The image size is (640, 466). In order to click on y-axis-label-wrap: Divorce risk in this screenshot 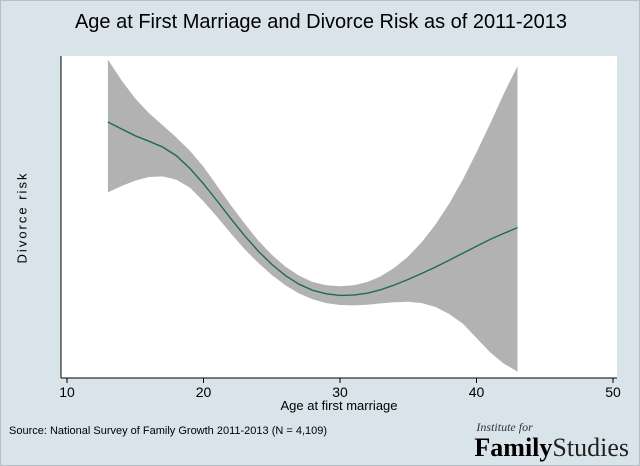, I will do `click(22, 217)`.